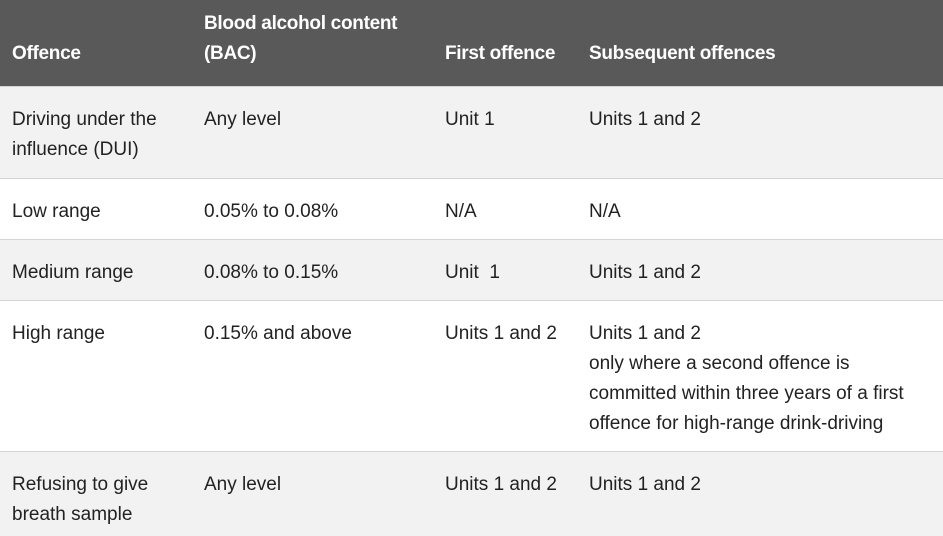 The image size is (943, 536). Describe the element at coordinates (96, 208) in the screenshot. I see `cell-offence: Low range` at that location.